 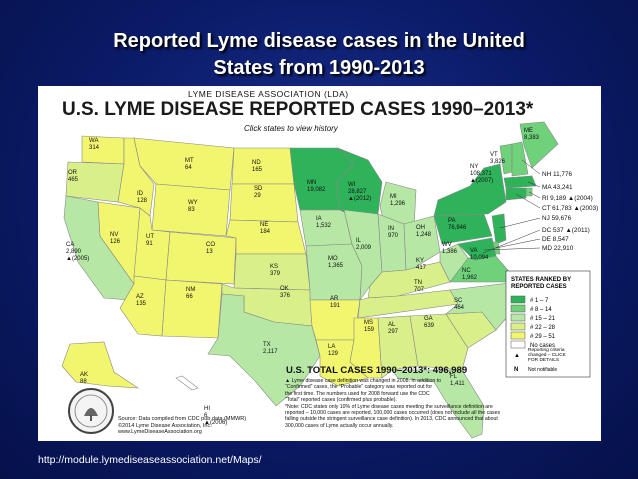 What do you see at coordinates (94, 144) in the screenshot?
I see `state-label-wa: WA 314` at bounding box center [94, 144].